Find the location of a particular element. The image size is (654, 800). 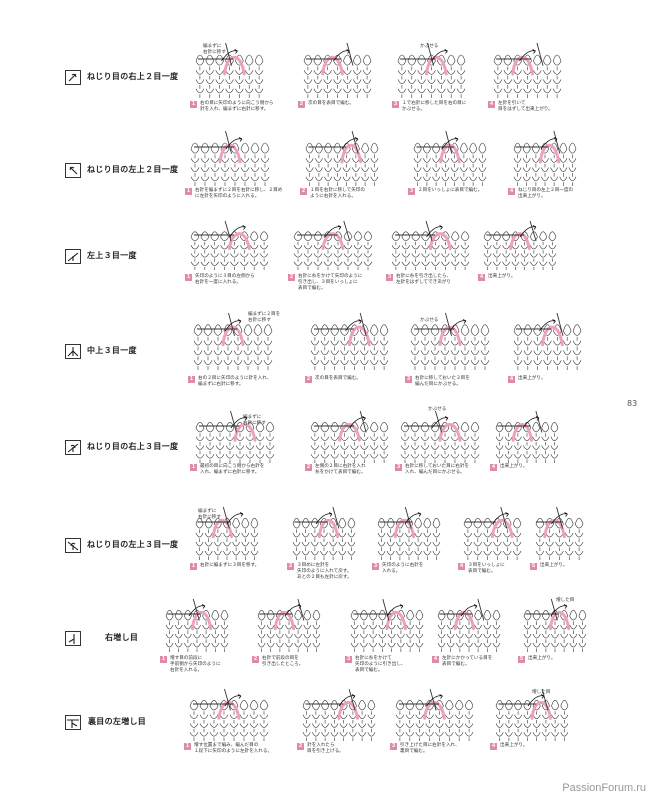

annotation-label: 編まずに 右針に移す is located at coordinates (214, 49).